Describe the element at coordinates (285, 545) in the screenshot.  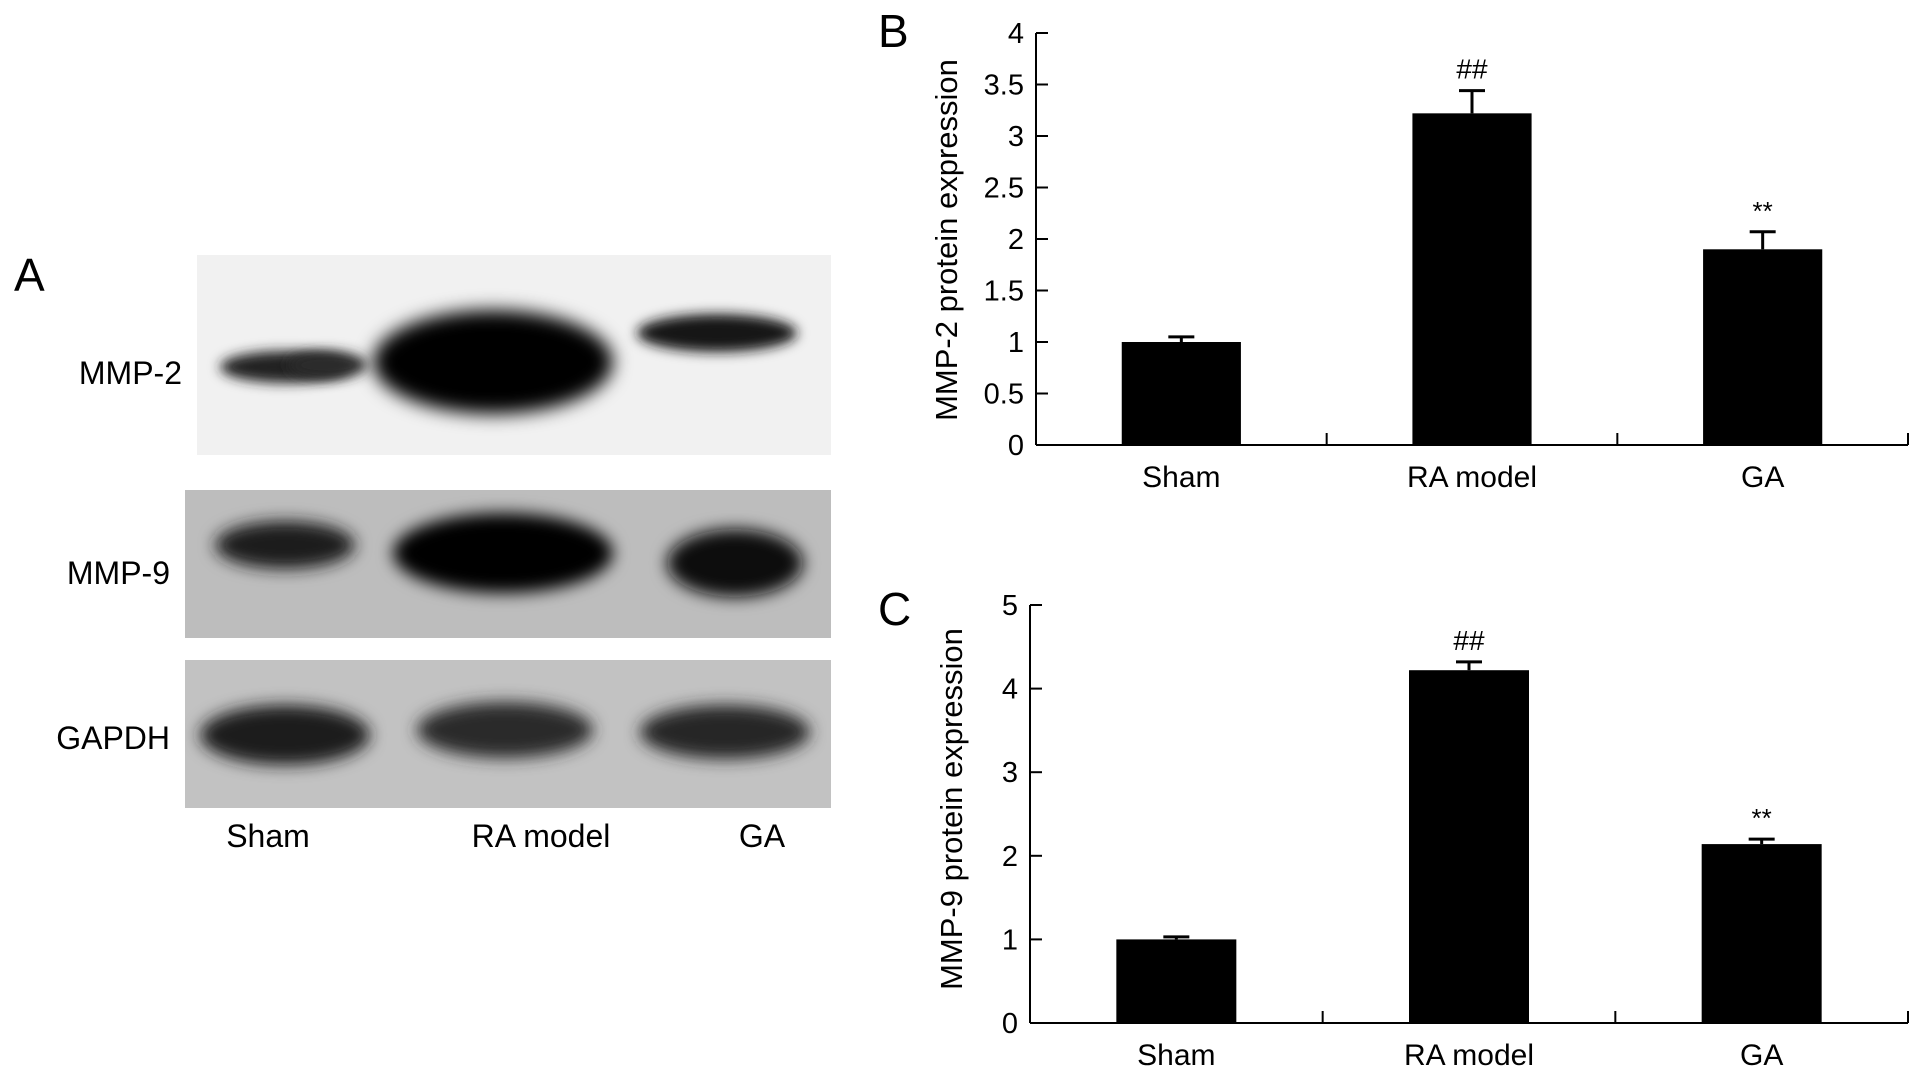
I see `band-mmp9-sham` at that location.